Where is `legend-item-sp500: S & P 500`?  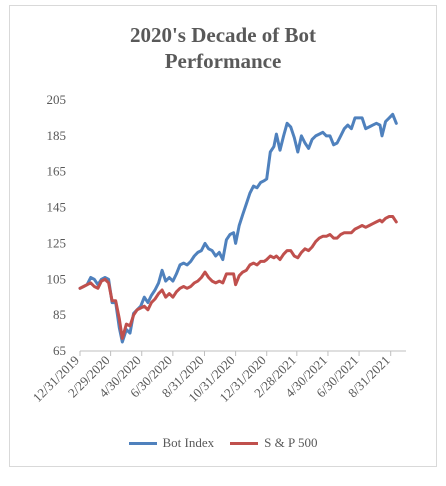
legend-item-sp500: S & P 500 is located at coordinates (273, 443).